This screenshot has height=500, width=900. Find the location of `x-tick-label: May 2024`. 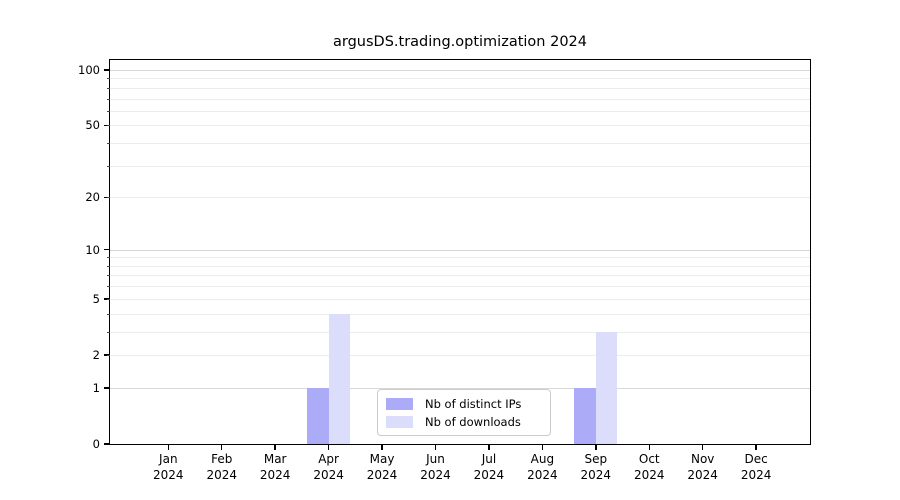

x-tick-label: May 2024 is located at coordinates (382, 467).